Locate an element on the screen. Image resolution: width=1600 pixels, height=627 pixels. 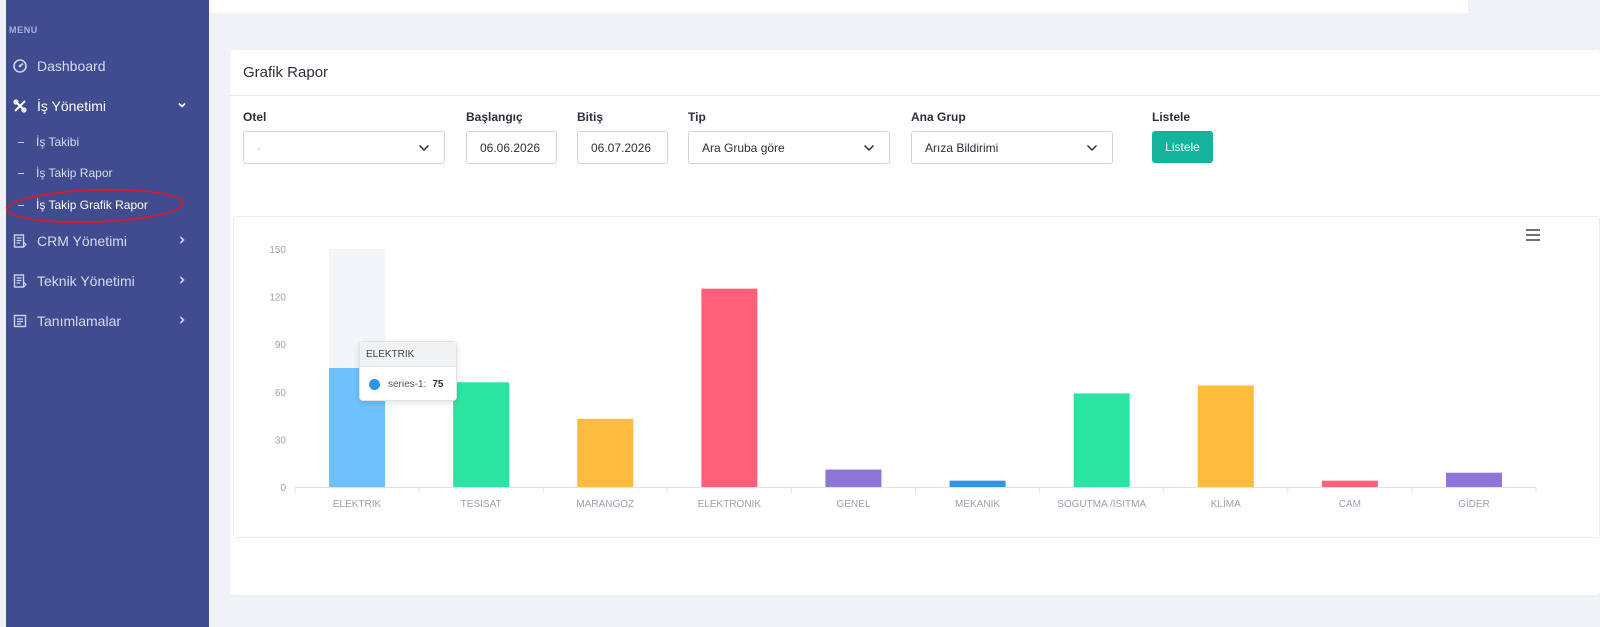
baslangic-date-input: 06.06.2026 is located at coordinates (511, 147).